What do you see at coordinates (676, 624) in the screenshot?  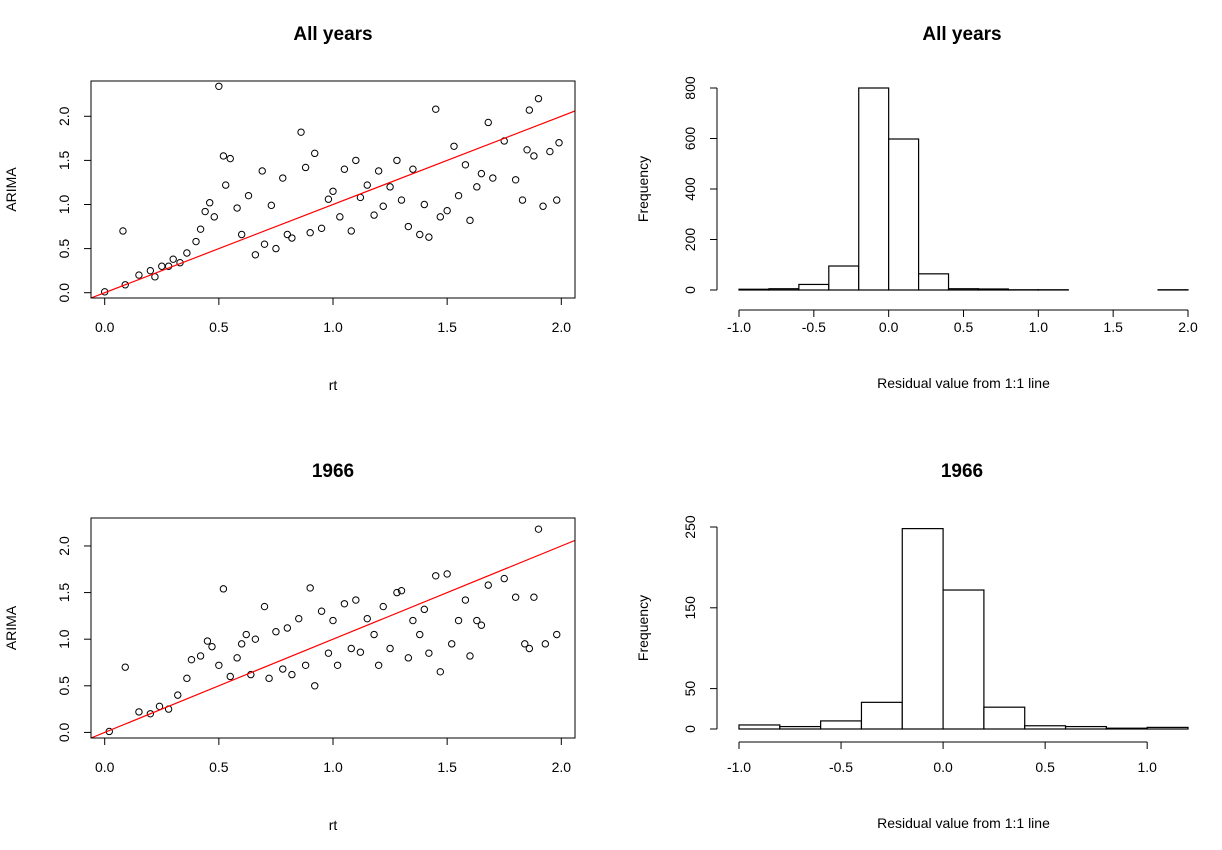 I see `y-axis: 0 50 150 250 Frequency` at bounding box center [676, 624].